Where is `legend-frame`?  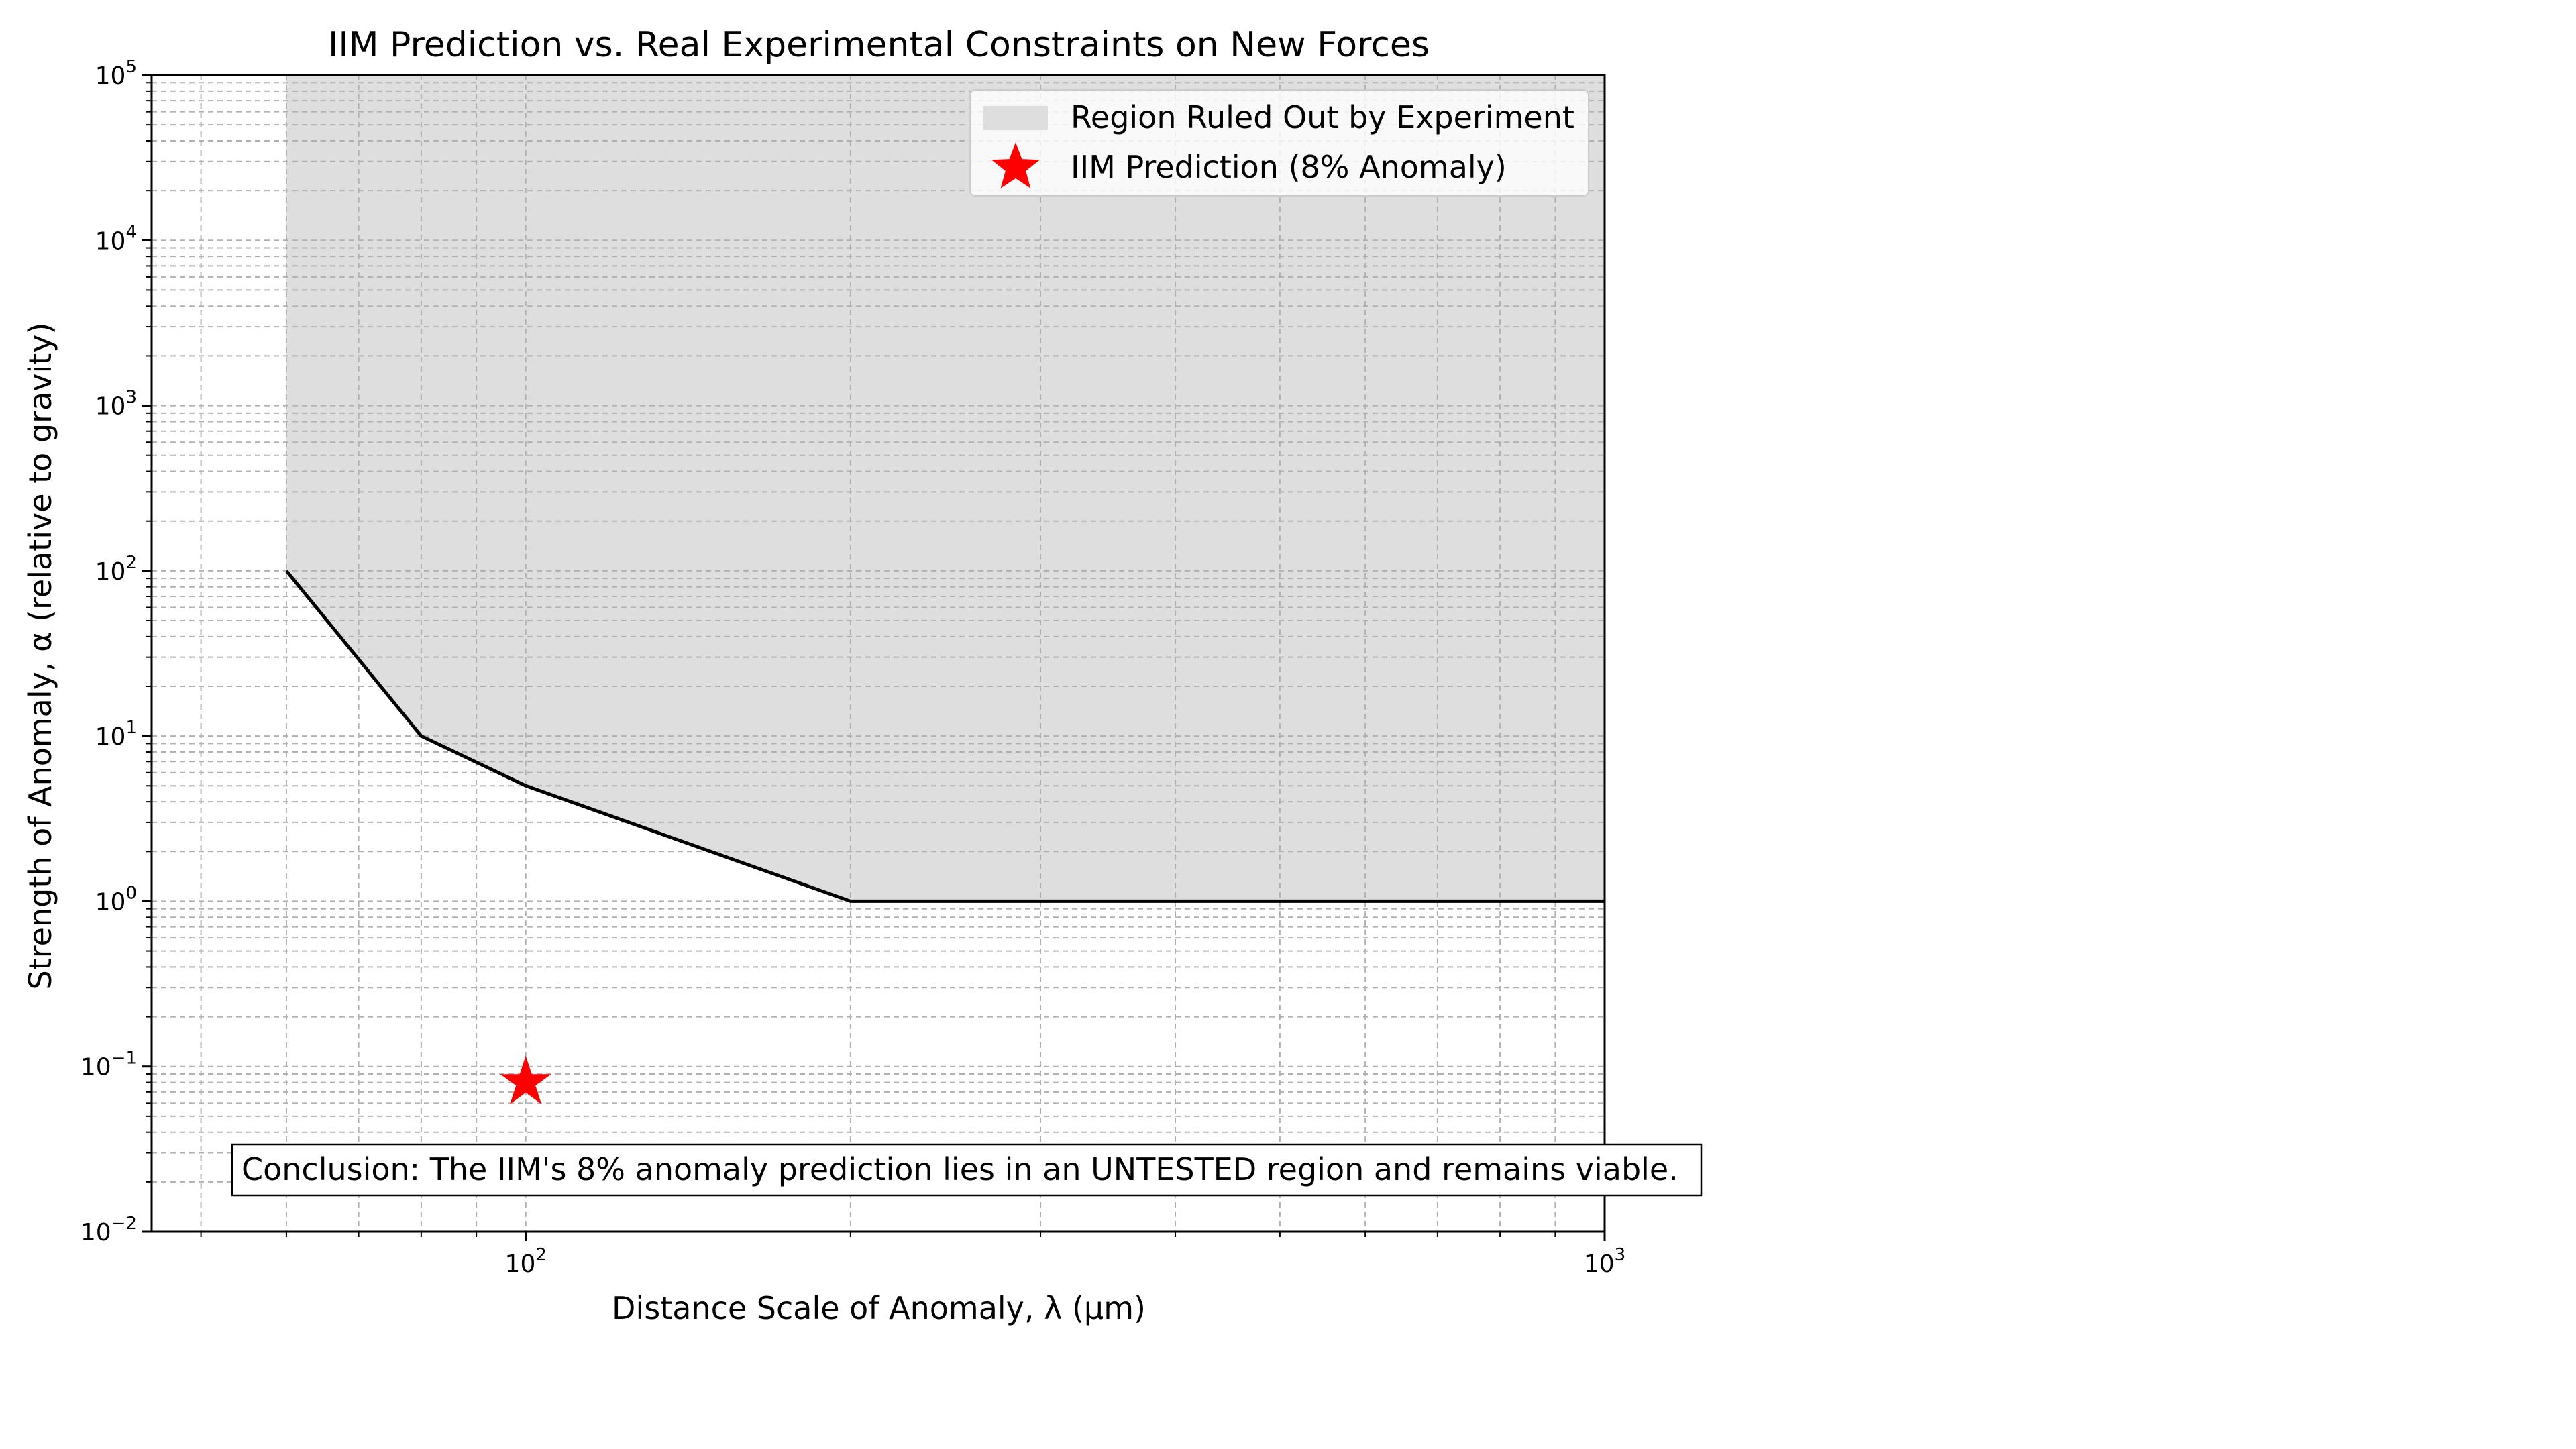
legend-frame is located at coordinates (1279, 143).